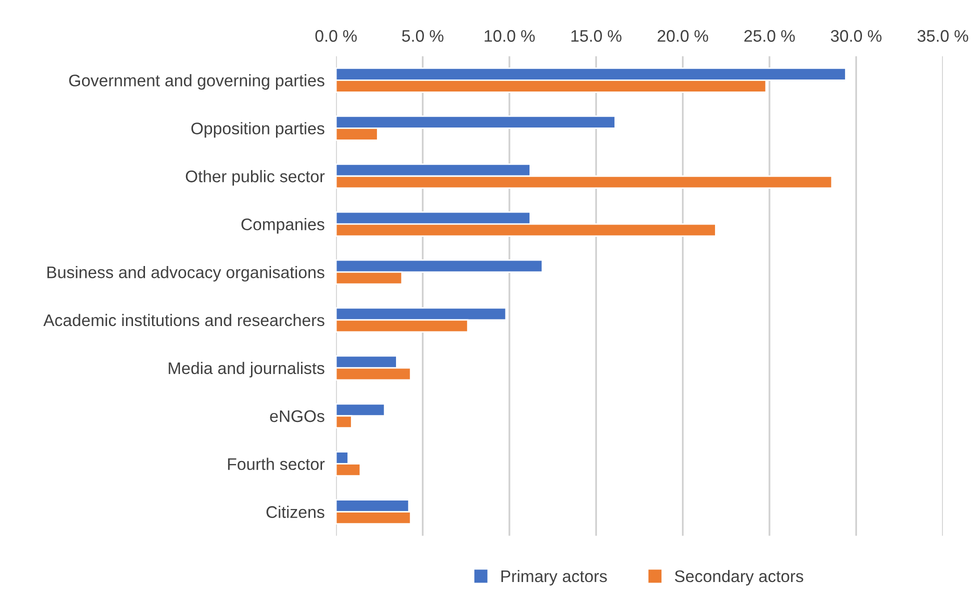 The height and width of the screenshot is (592, 974). Describe the element at coordinates (943, 36) in the screenshot. I see `x-tick-label: 35.0 %` at that location.